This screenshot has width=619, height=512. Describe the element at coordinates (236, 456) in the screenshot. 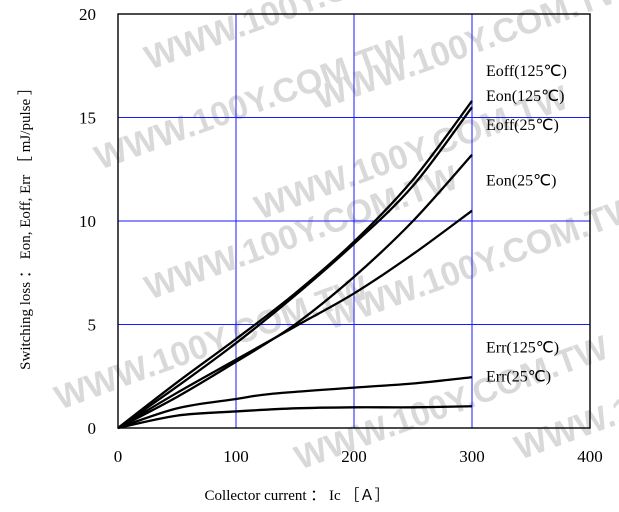

I see `x-tick-label: 100` at that location.